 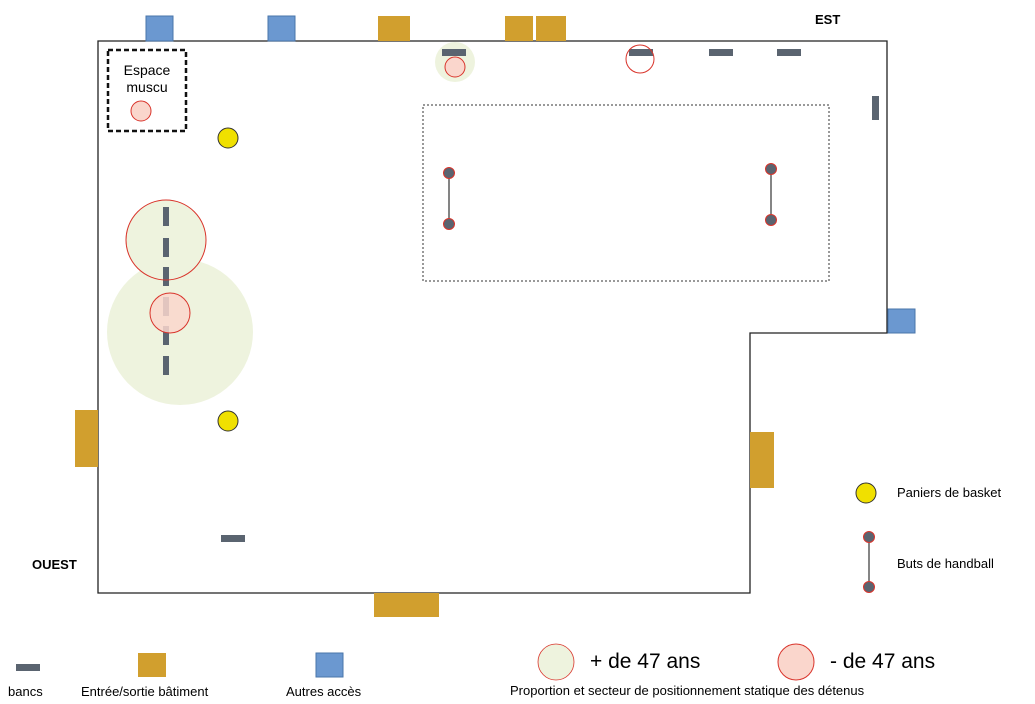 What do you see at coordinates (771, 194) in the screenshot?
I see `handball-goal-right` at bounding box center [771, 194].